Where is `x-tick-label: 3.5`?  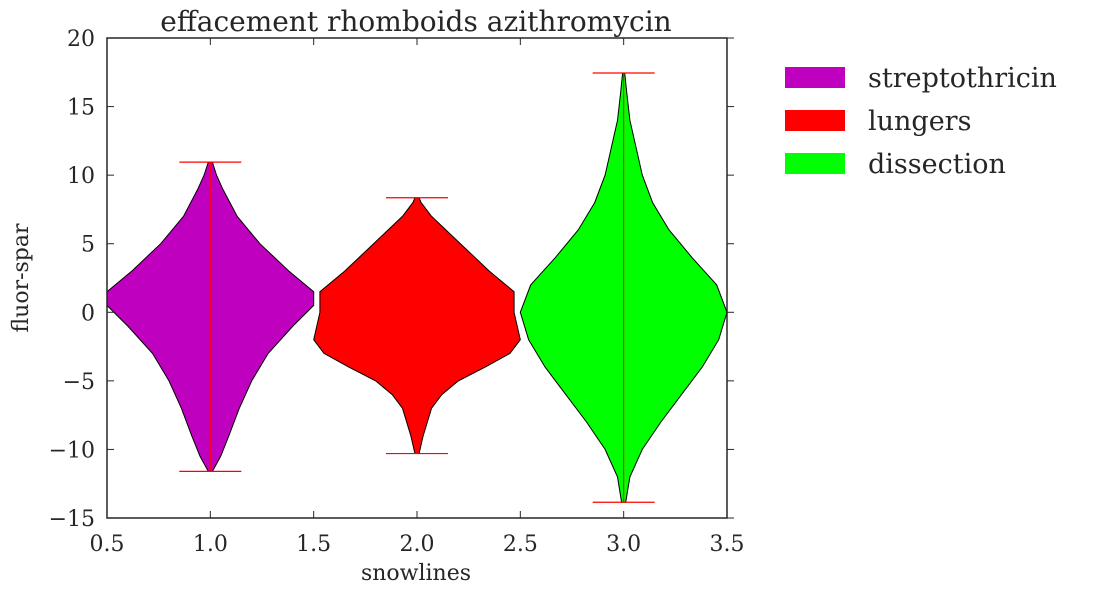 x-tick-label: 3.5 is located at coordinates (727, 544).